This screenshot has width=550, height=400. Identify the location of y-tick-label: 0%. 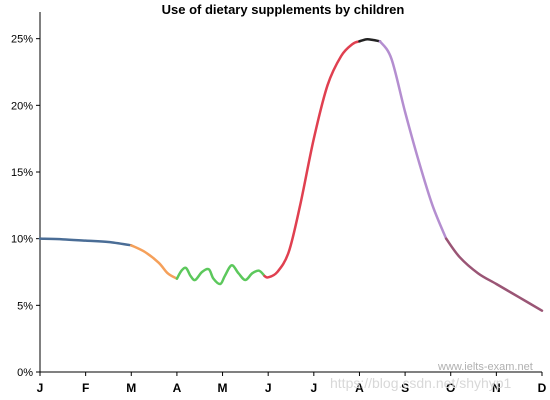
(25, 373).